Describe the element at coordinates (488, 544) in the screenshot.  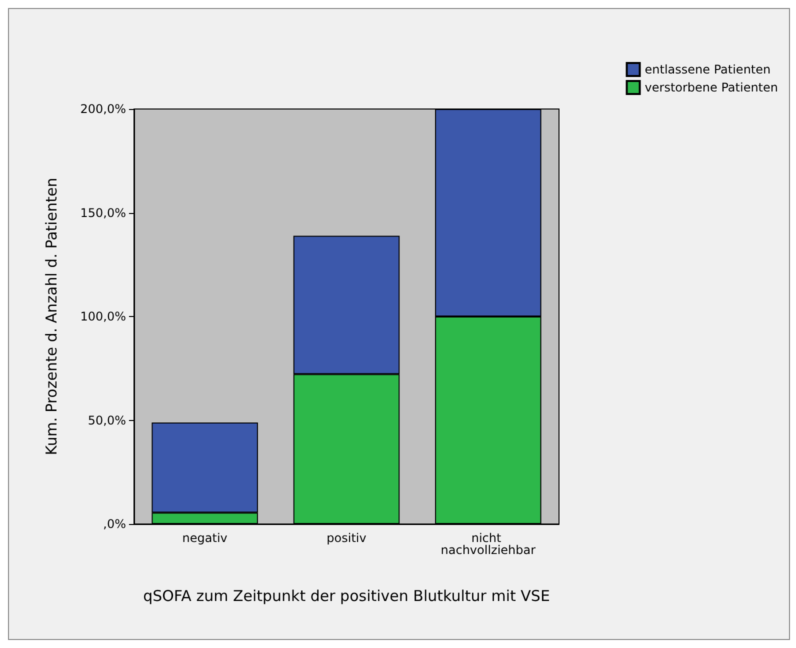
I see `x-tick-label: nicht nachvollziehbar` at that location.